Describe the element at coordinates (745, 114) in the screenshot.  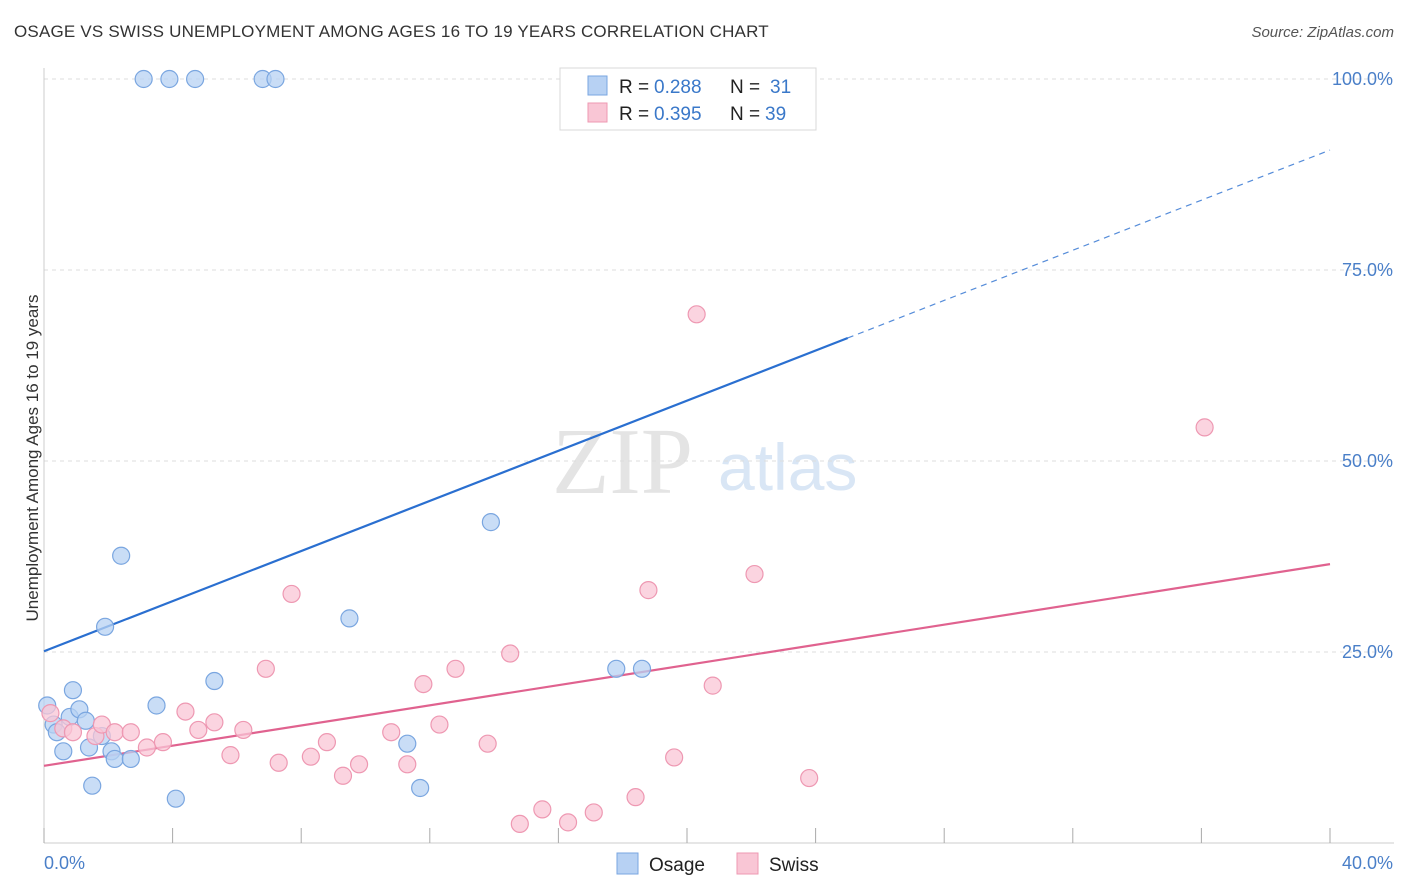
I see `legend-swiss-n-label: N =` at that location.